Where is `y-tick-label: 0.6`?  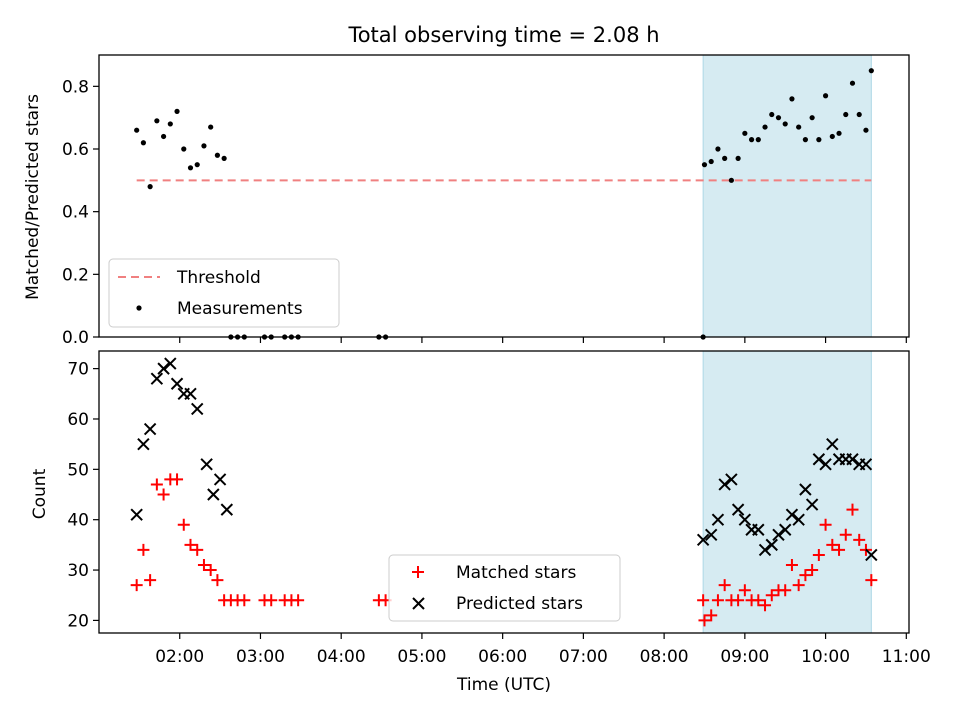
y-tick-label: 0.6 is located at coordinates (75, 150).